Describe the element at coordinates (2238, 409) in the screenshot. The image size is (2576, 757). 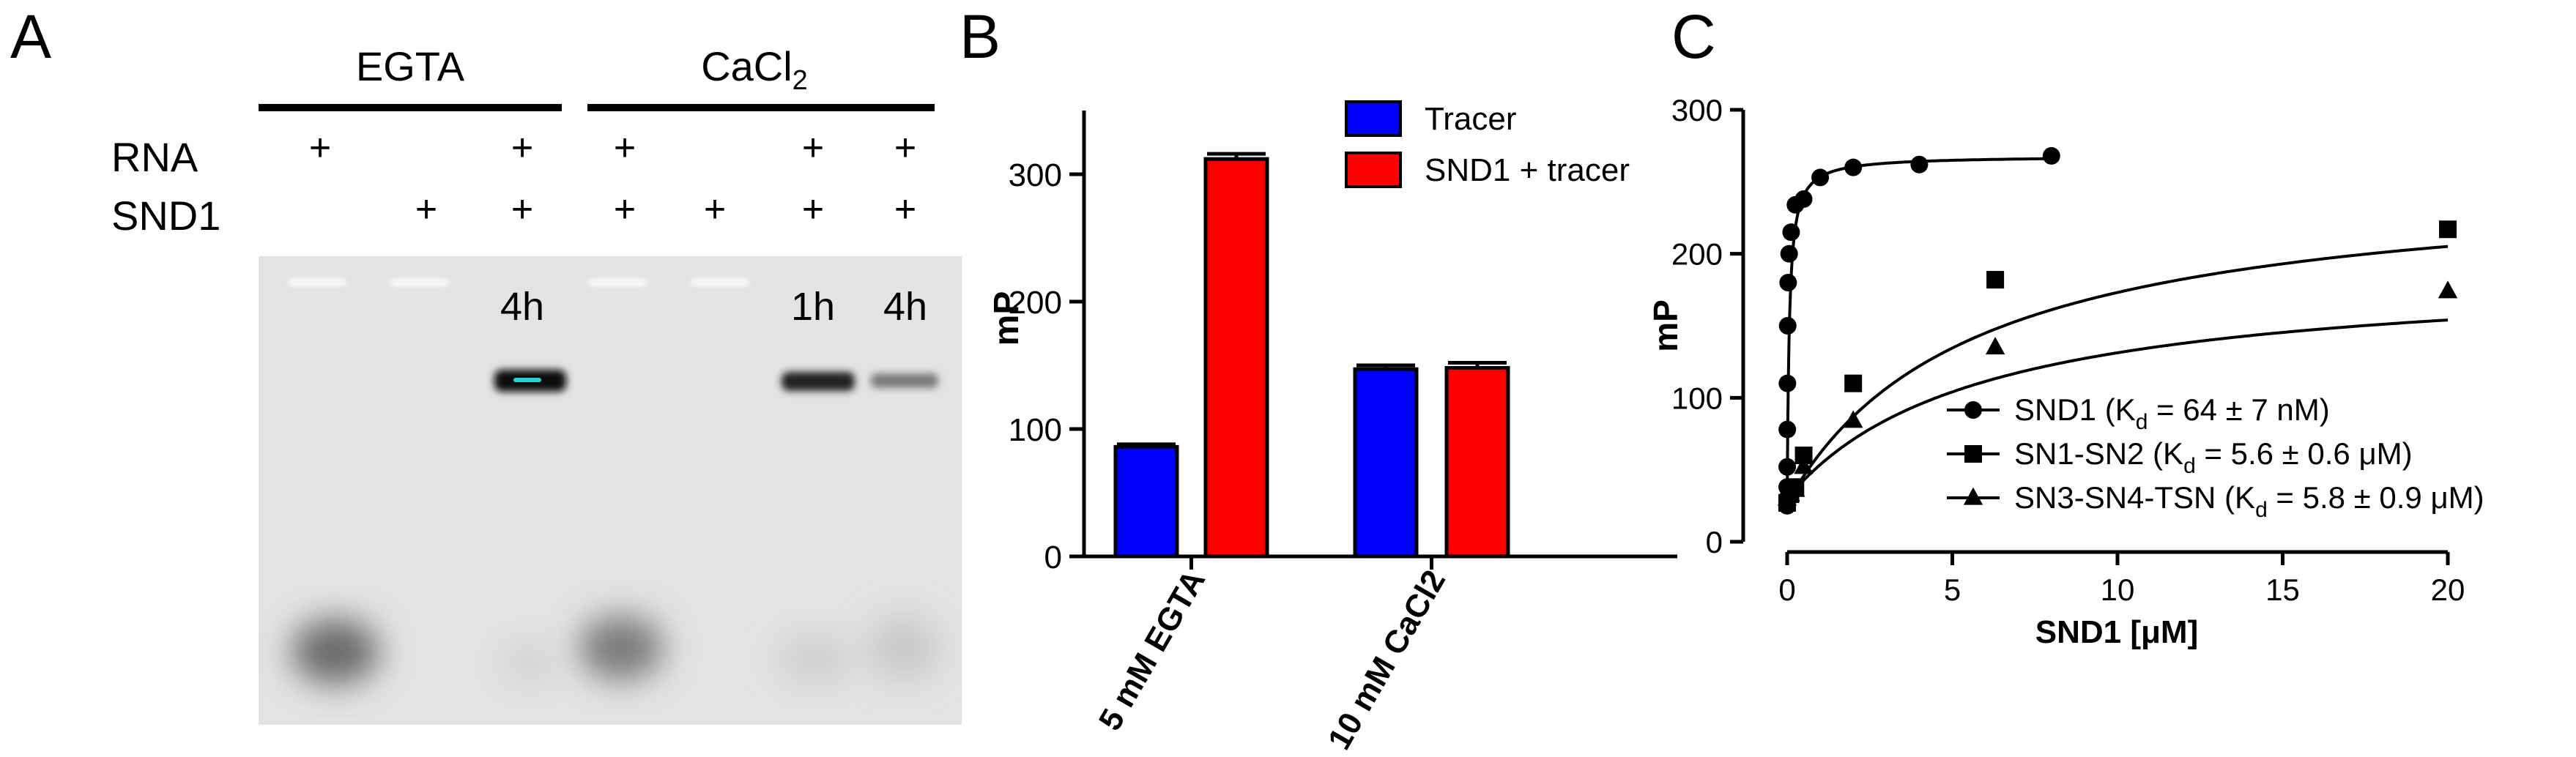
I see `legend-text: = 64 ± 7 nM)` at that location.